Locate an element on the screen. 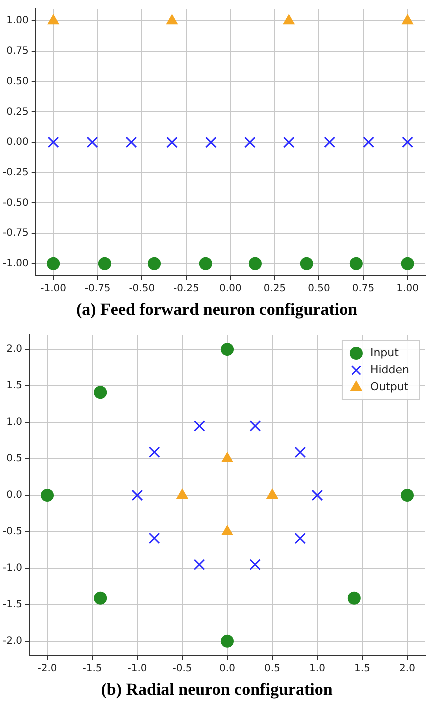 This screenshot has height=721, width=434. x-tick-label: -1.5 is located at coordinates (92, 669).